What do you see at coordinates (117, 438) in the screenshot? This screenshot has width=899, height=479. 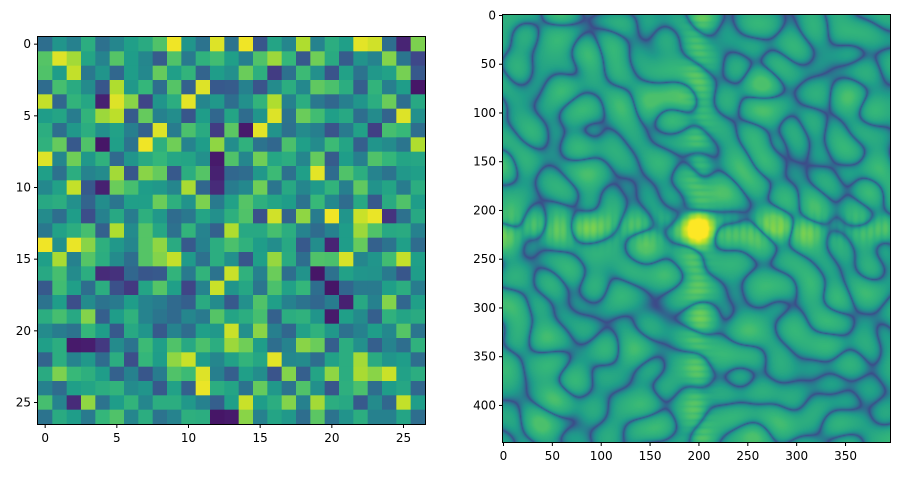 I see `x-tick-label: 5` at bounding box center [117, 438].